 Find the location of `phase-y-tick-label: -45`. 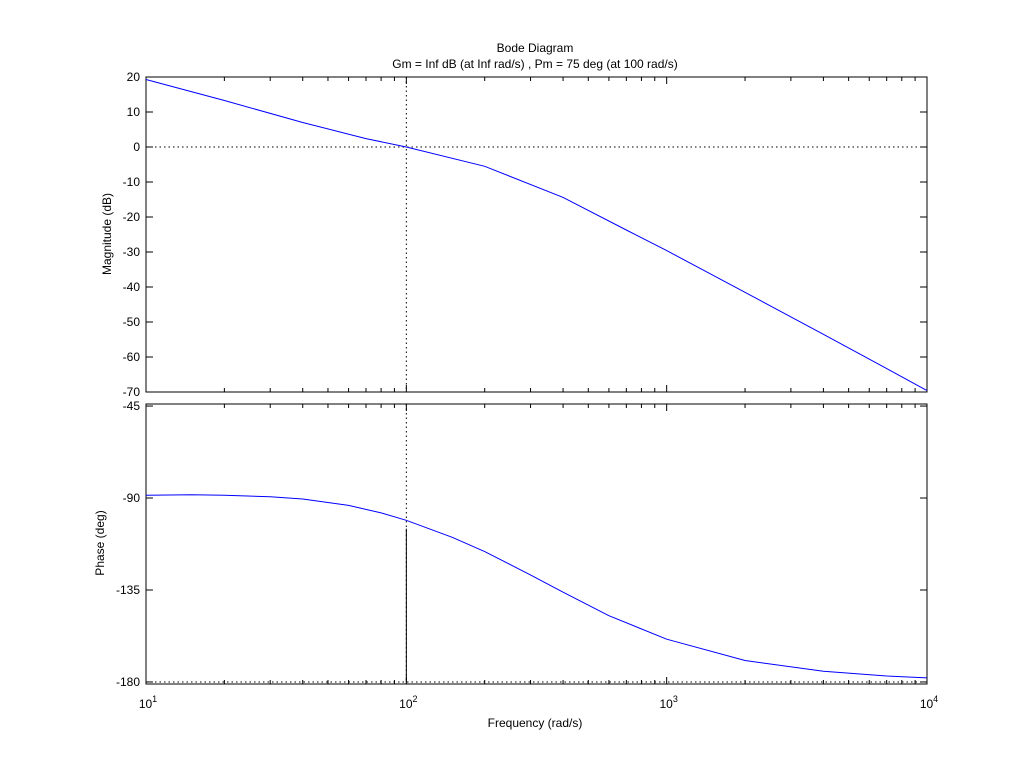

phase-y-tick-label: -45 is located at coordinates (132, 406).